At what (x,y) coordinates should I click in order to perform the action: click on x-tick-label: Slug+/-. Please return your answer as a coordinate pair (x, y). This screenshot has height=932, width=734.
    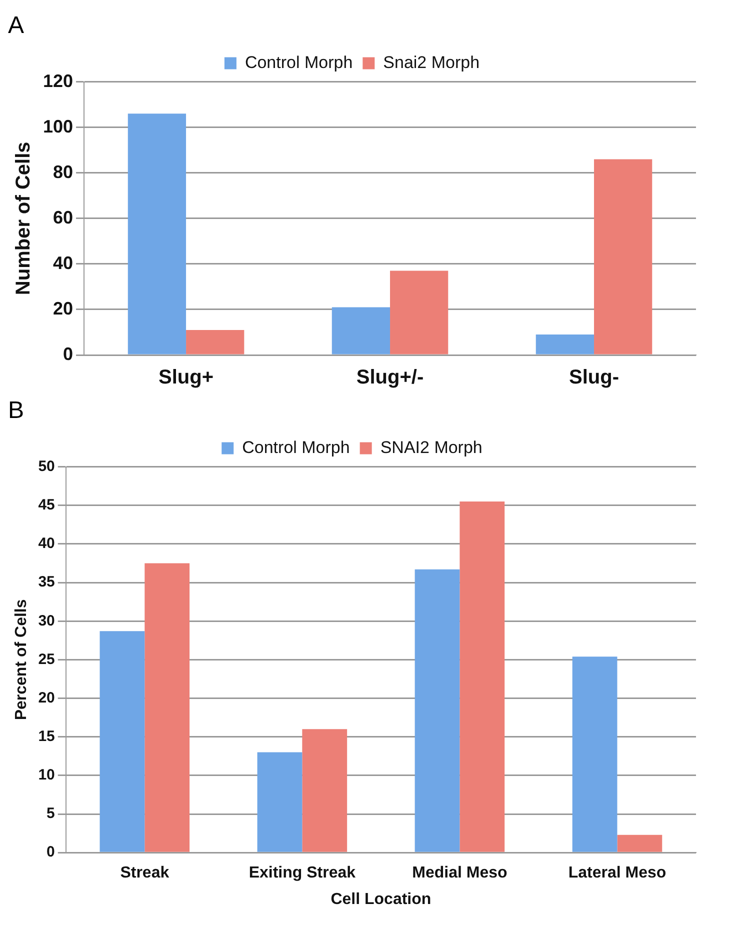
    Looking at the image, I should click on (390, 377).